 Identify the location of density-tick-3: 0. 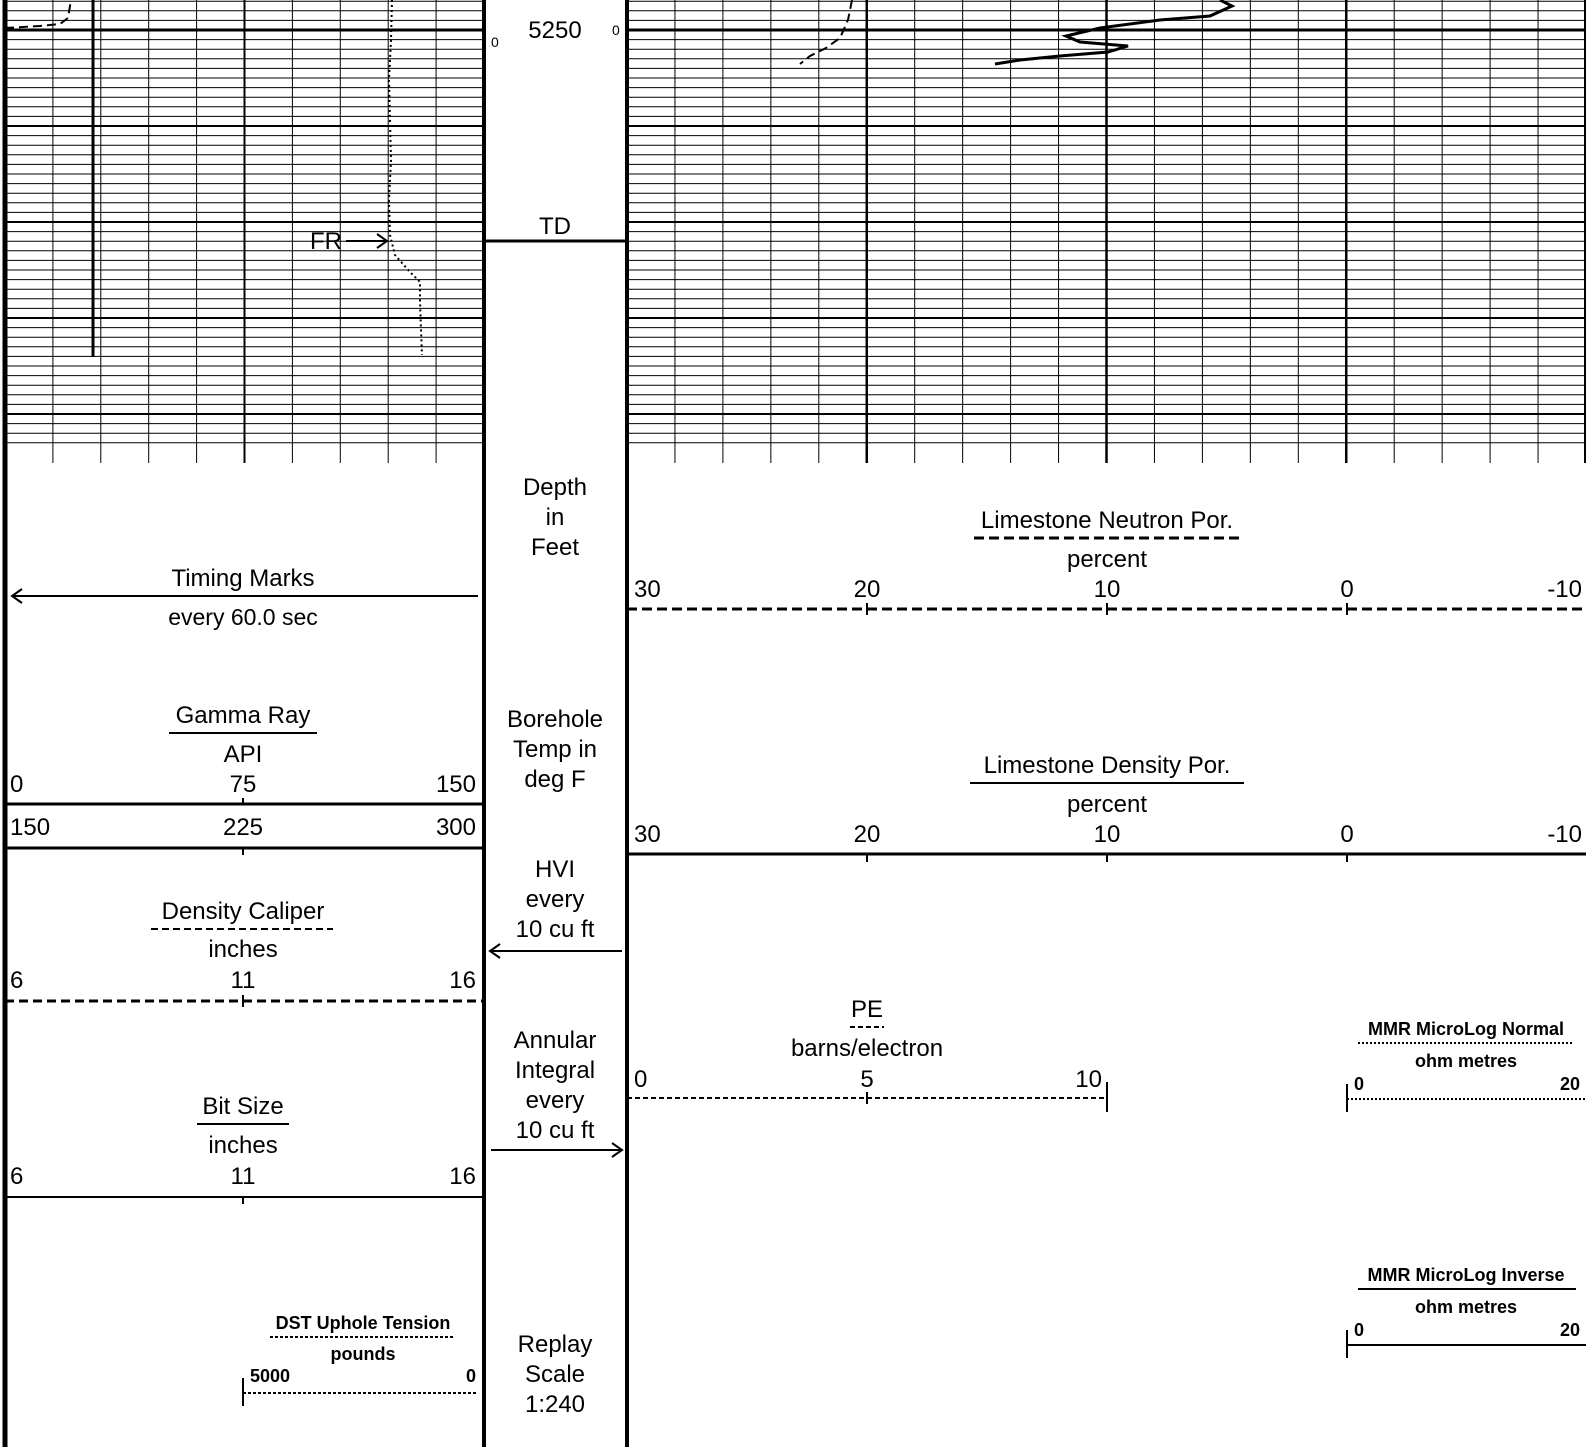
(1346, 834).